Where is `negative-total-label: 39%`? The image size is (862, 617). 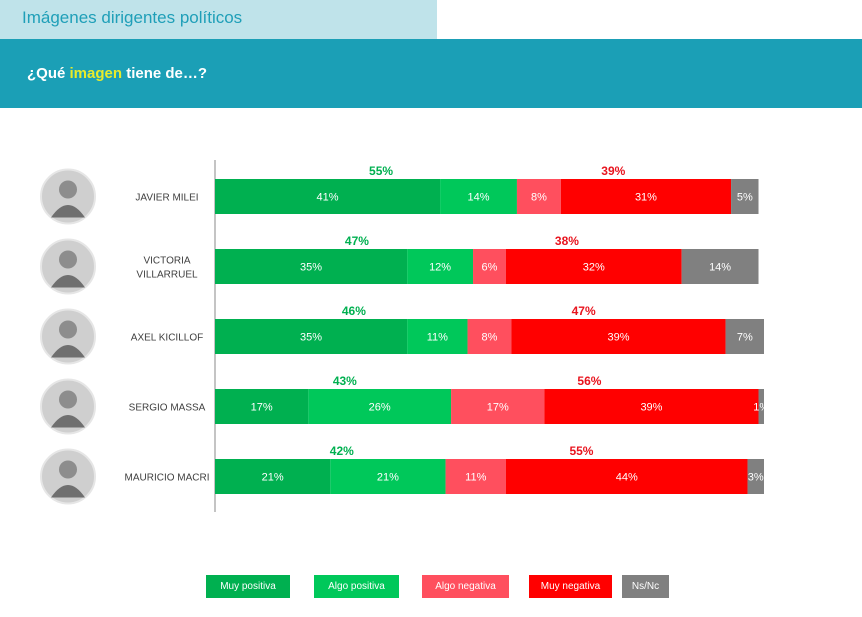 negative-total-label: 39% is located at coordinates (613, 171).